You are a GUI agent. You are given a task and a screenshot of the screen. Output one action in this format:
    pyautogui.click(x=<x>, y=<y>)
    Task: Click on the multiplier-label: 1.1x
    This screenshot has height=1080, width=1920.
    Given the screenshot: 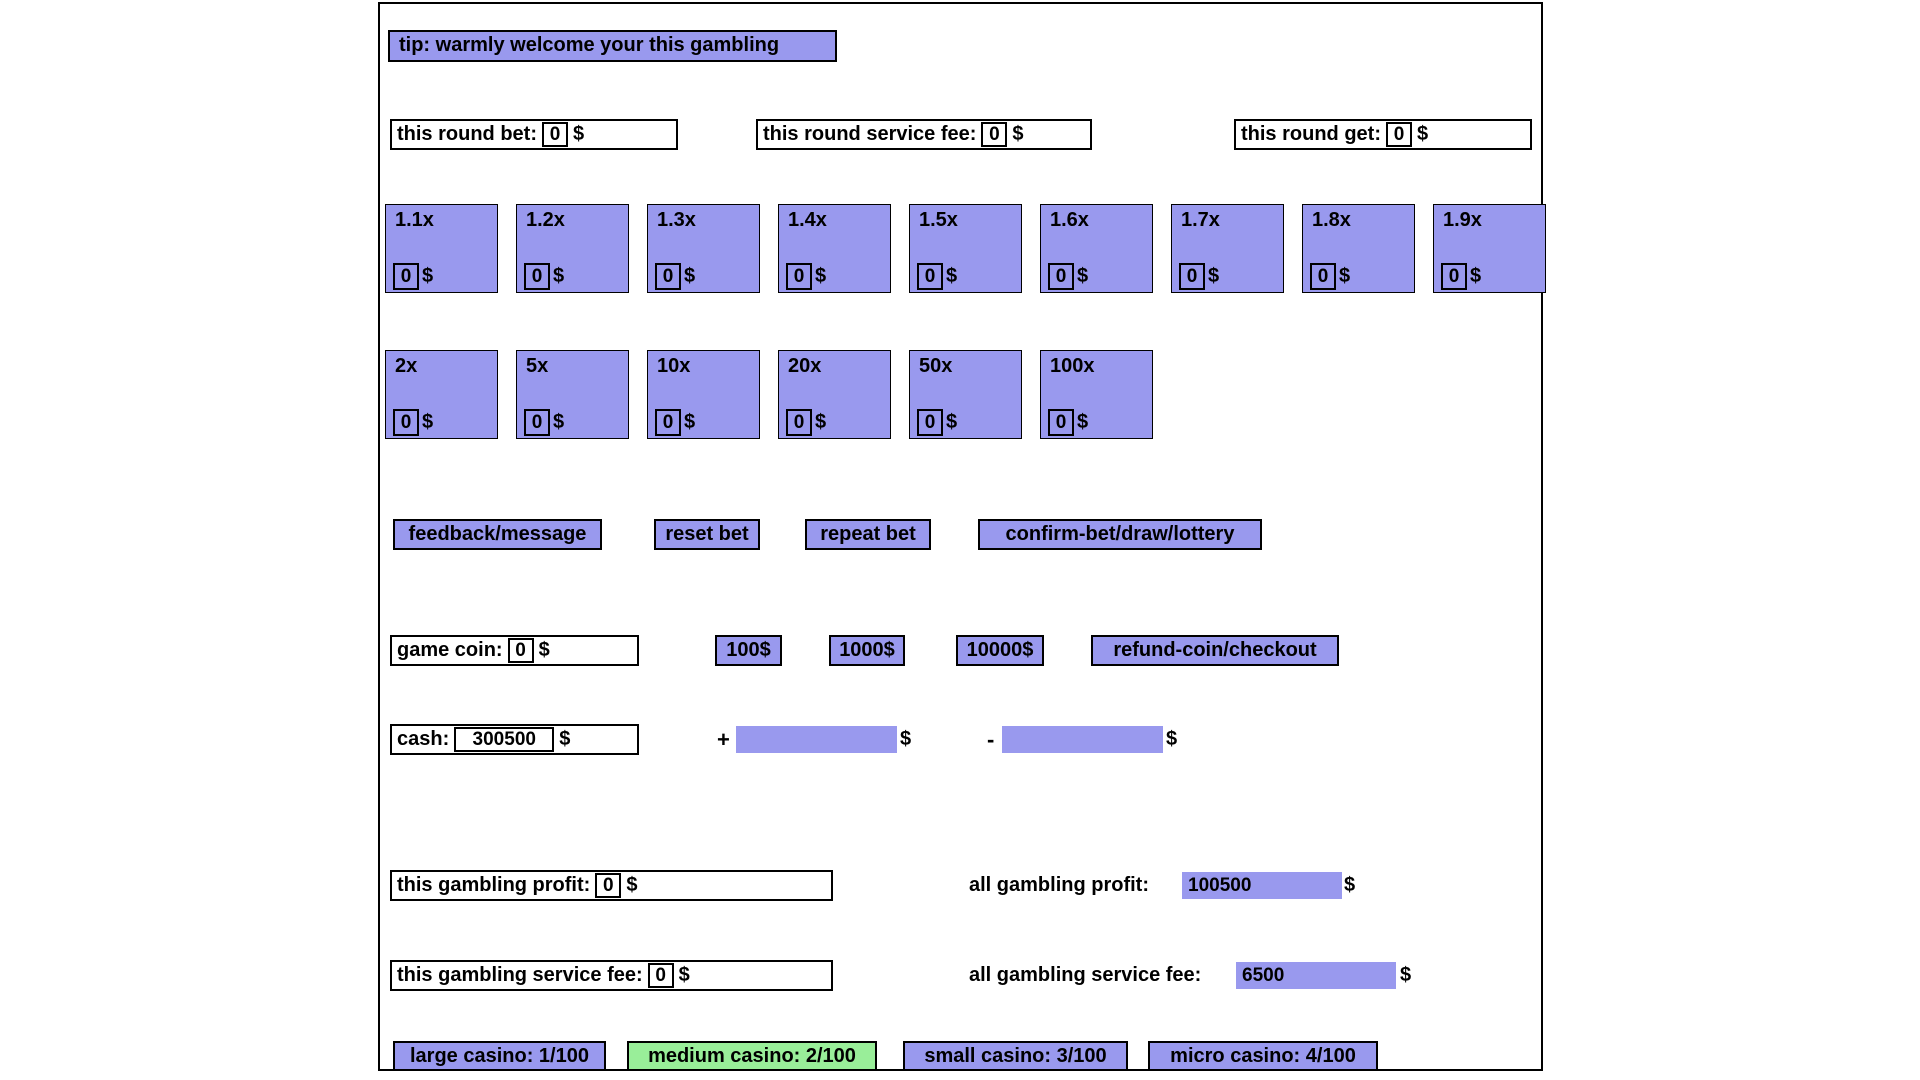 What is the action you would take?
    pyautogui.click(x=414, y=220)
    